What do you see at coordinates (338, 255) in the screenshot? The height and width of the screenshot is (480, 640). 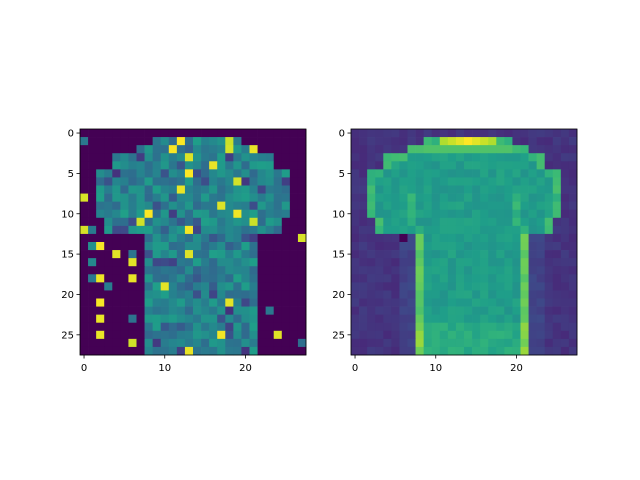 I see `y-tick-label: 15` at bounding box center [338, 255].